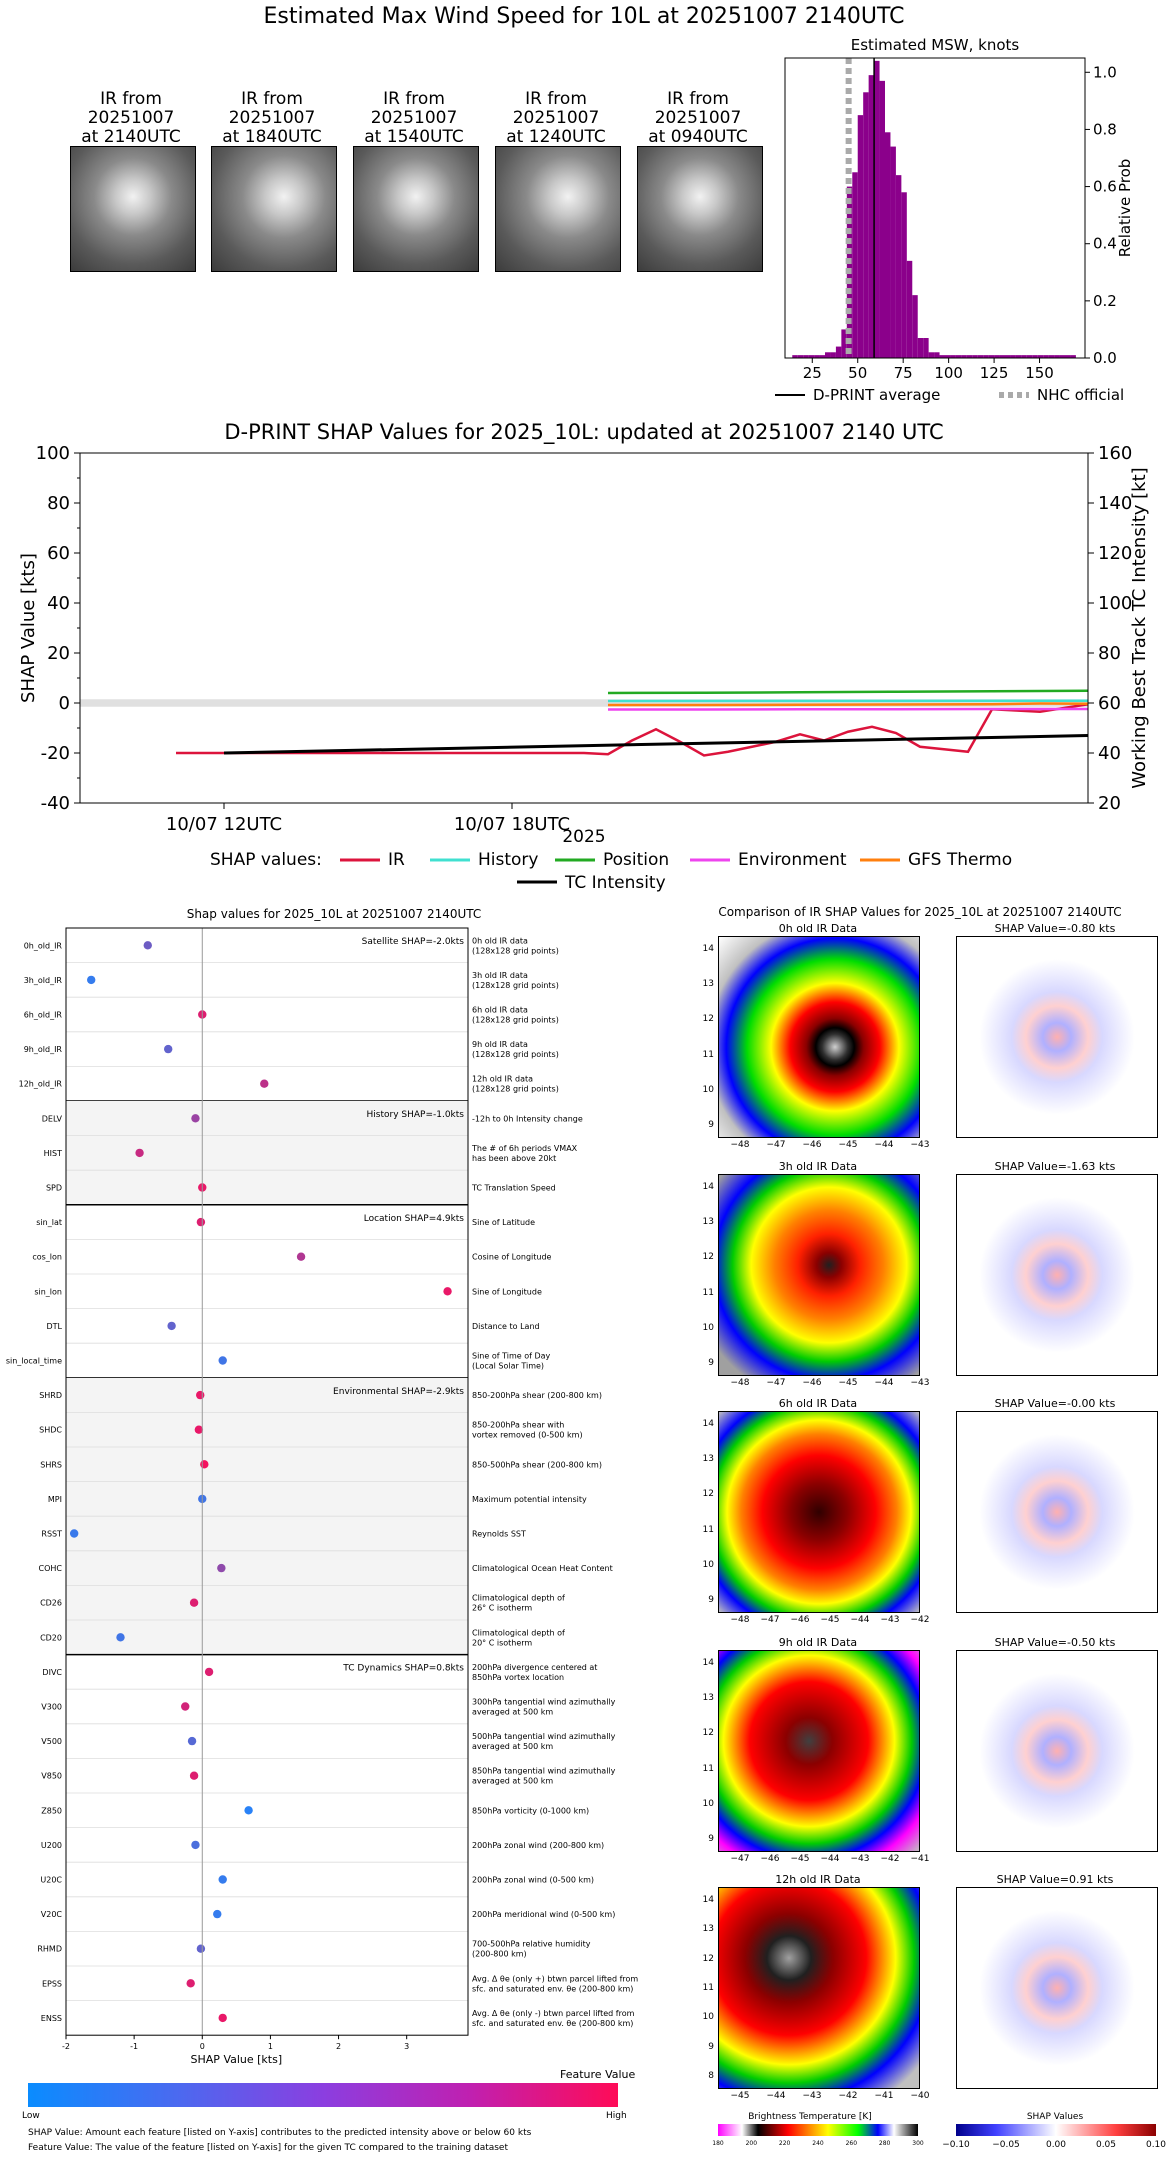 The width and height of the screenshot is (1168, 2158). I want to click on ir-x-tick-label: −45, so click(848, 1383).